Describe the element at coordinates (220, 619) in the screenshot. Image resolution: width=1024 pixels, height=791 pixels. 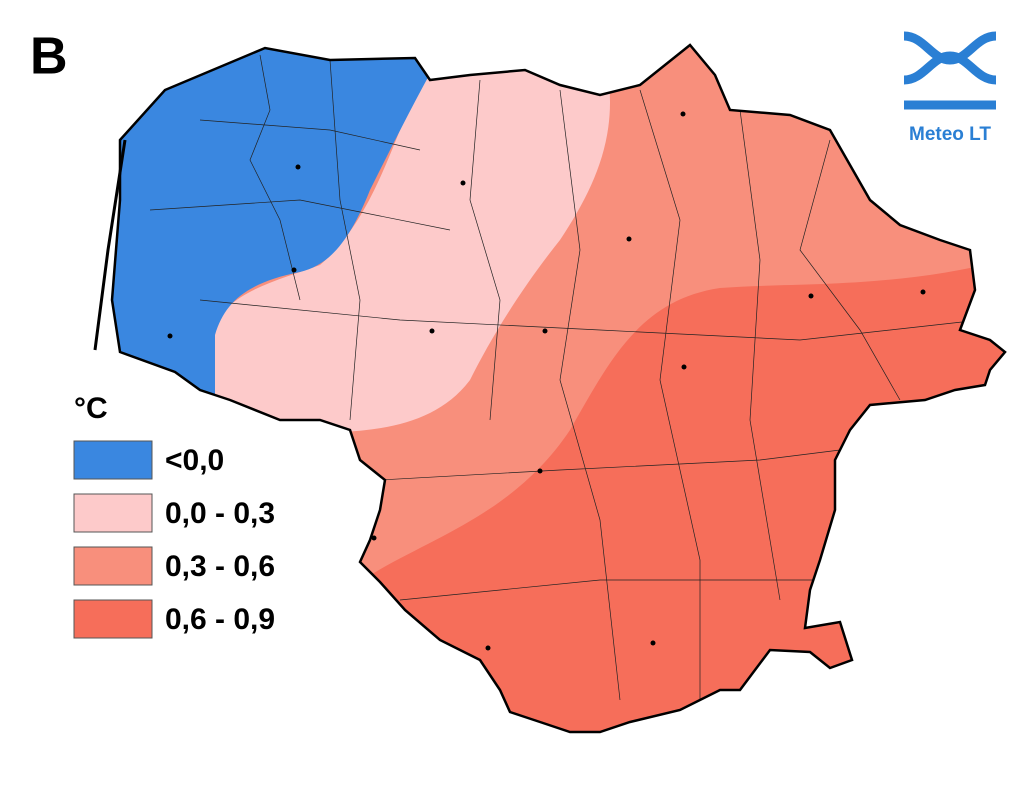
I see `legend-label: 0,6 - 0,9` at that location.